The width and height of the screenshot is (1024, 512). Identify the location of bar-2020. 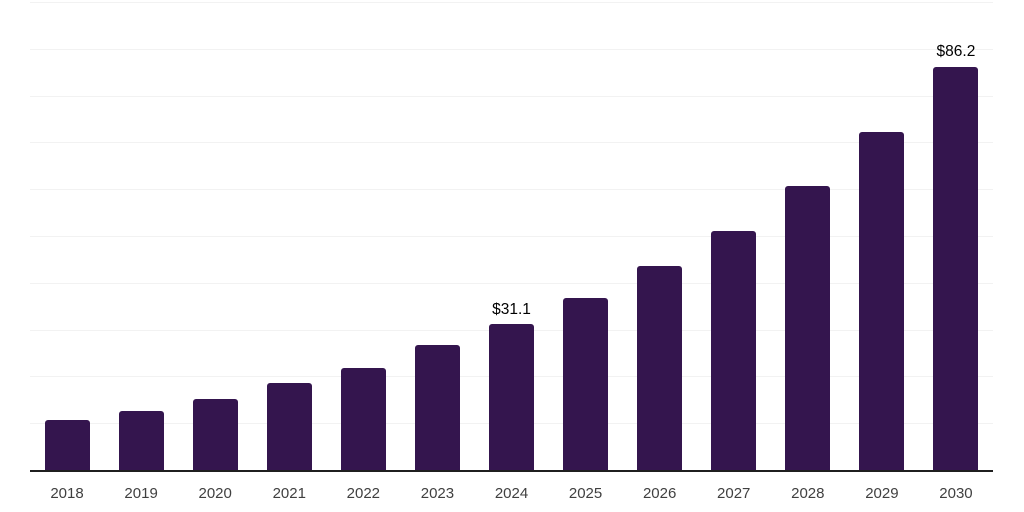
(215, 434).